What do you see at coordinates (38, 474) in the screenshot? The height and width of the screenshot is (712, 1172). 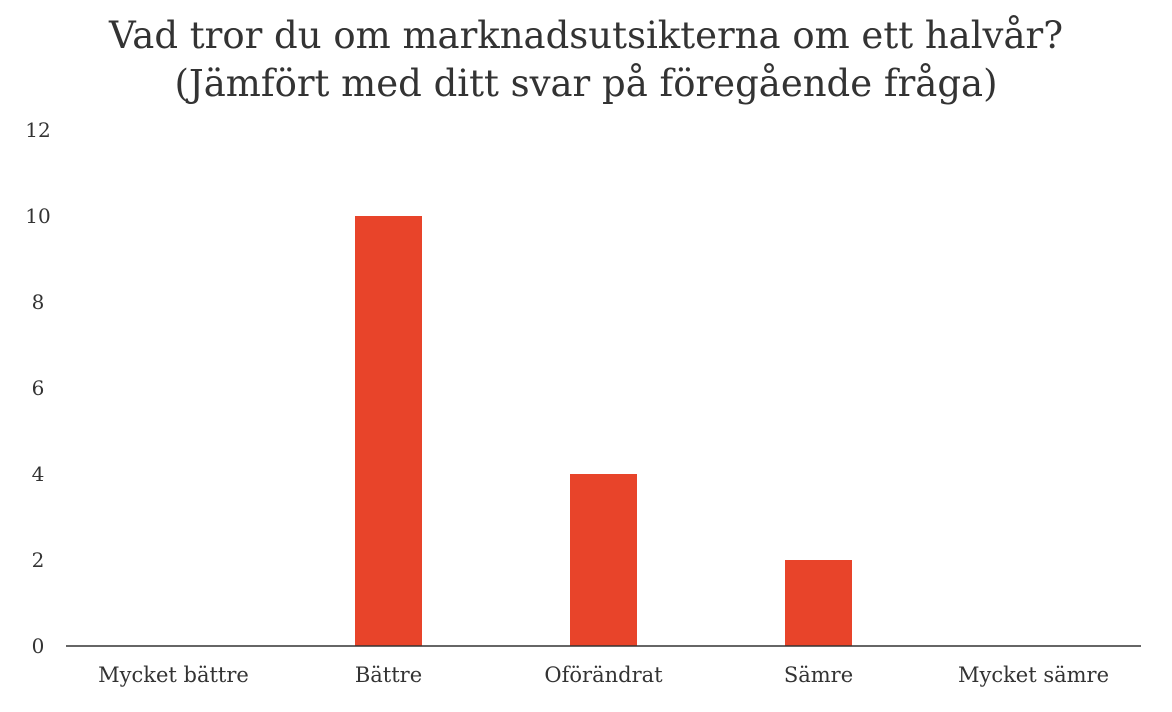 I see `y-tick-label: 4` at bounding box center [38, 474].